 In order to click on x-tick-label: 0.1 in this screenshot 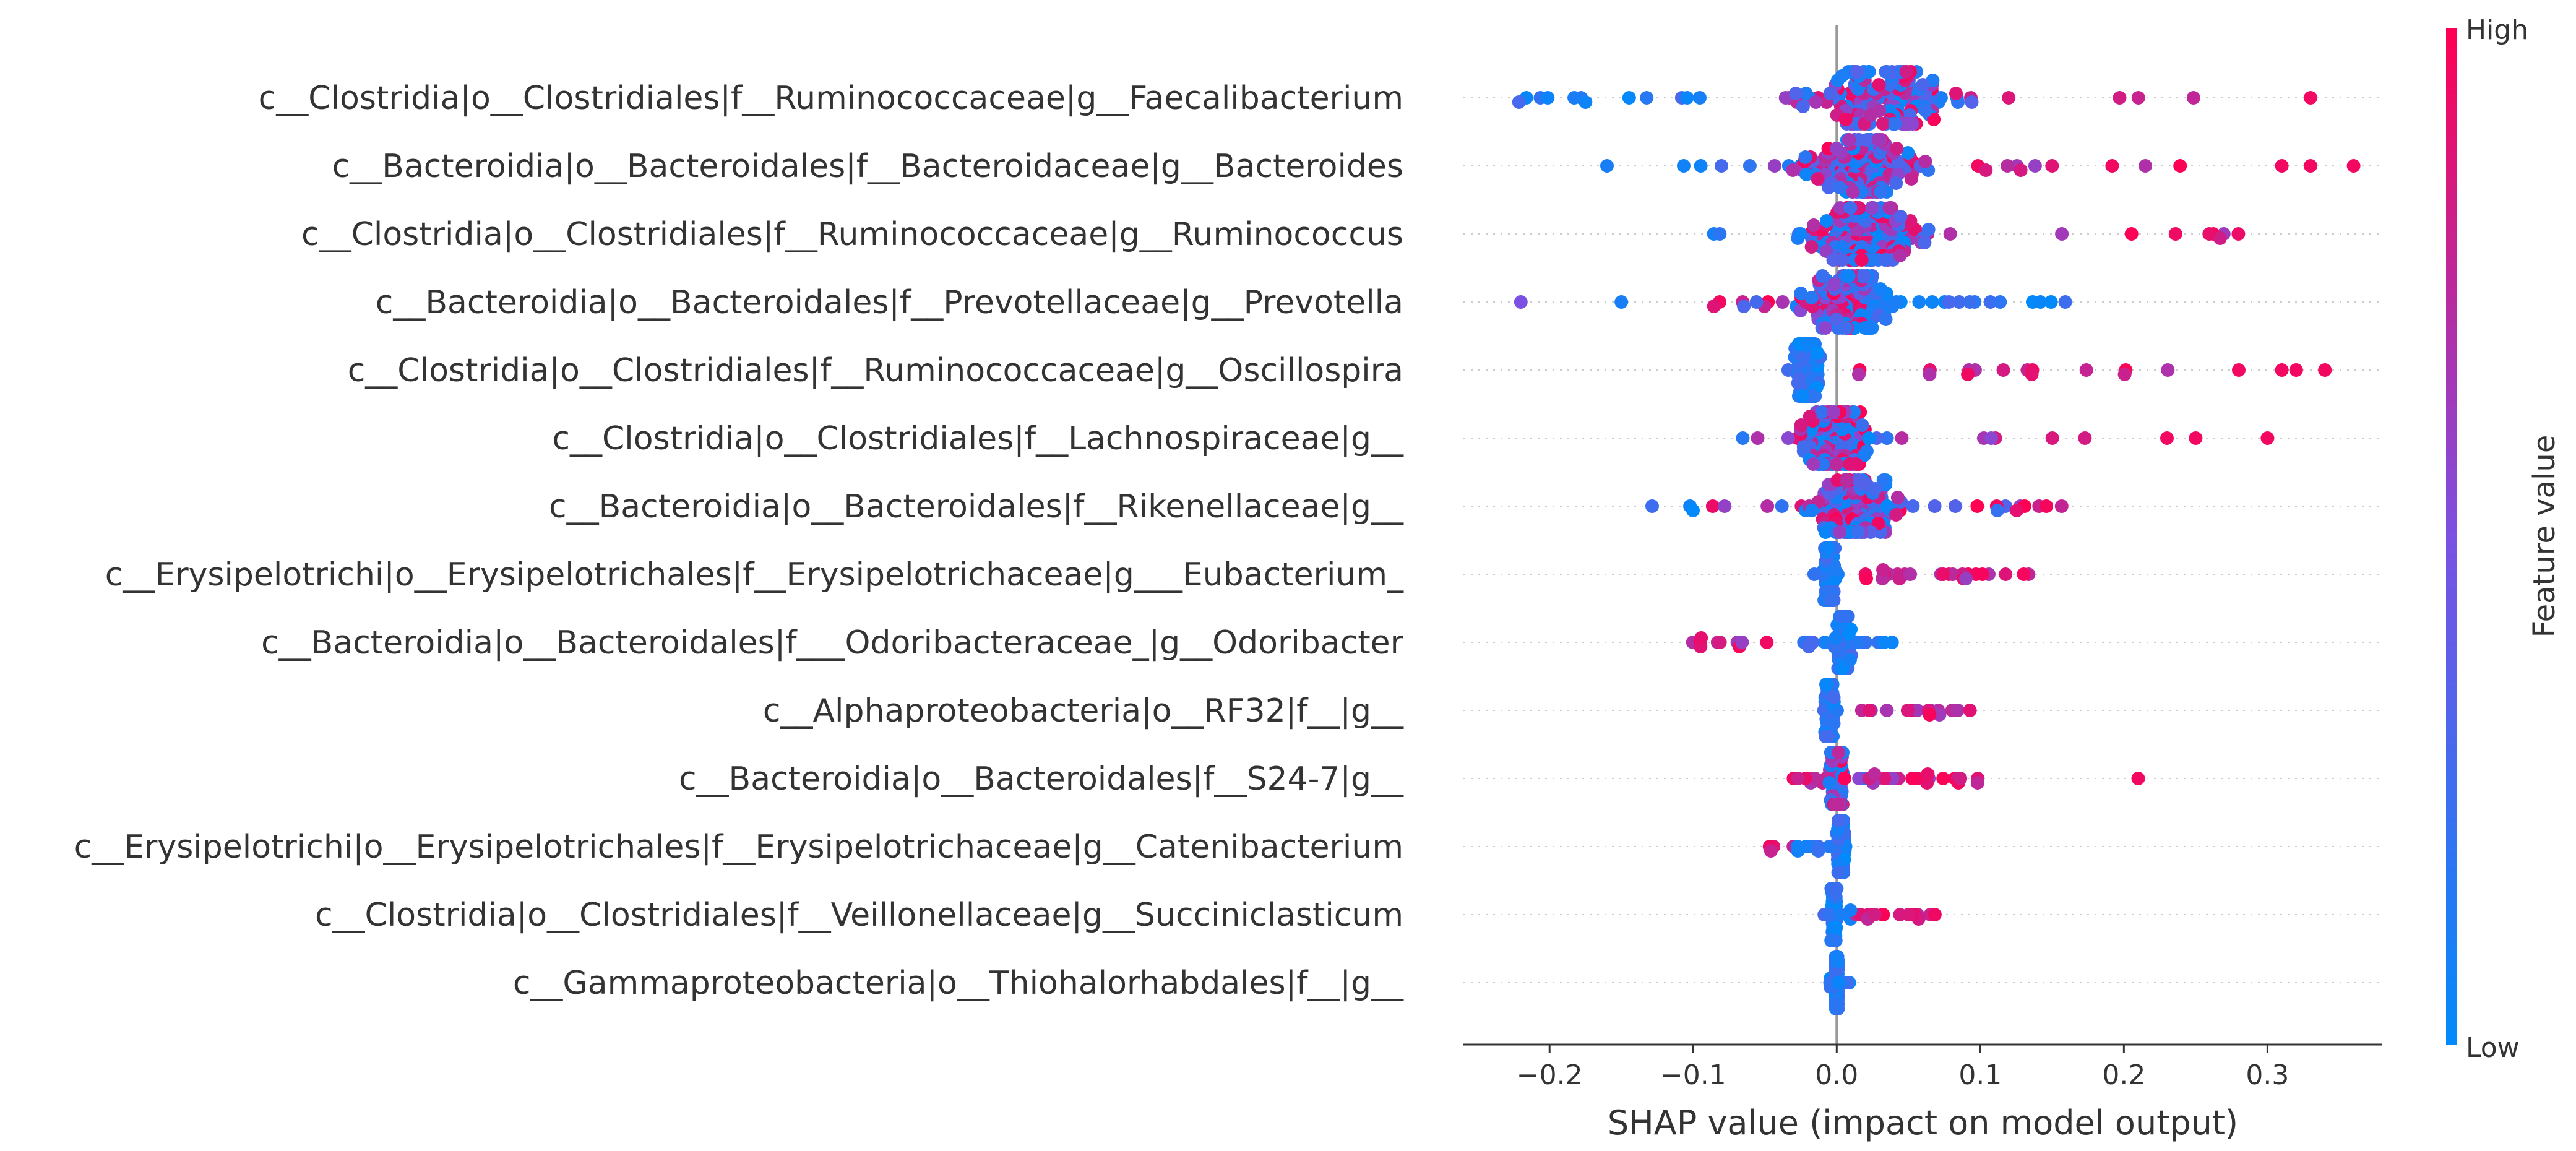, I will do `click(1980, 1075)`.